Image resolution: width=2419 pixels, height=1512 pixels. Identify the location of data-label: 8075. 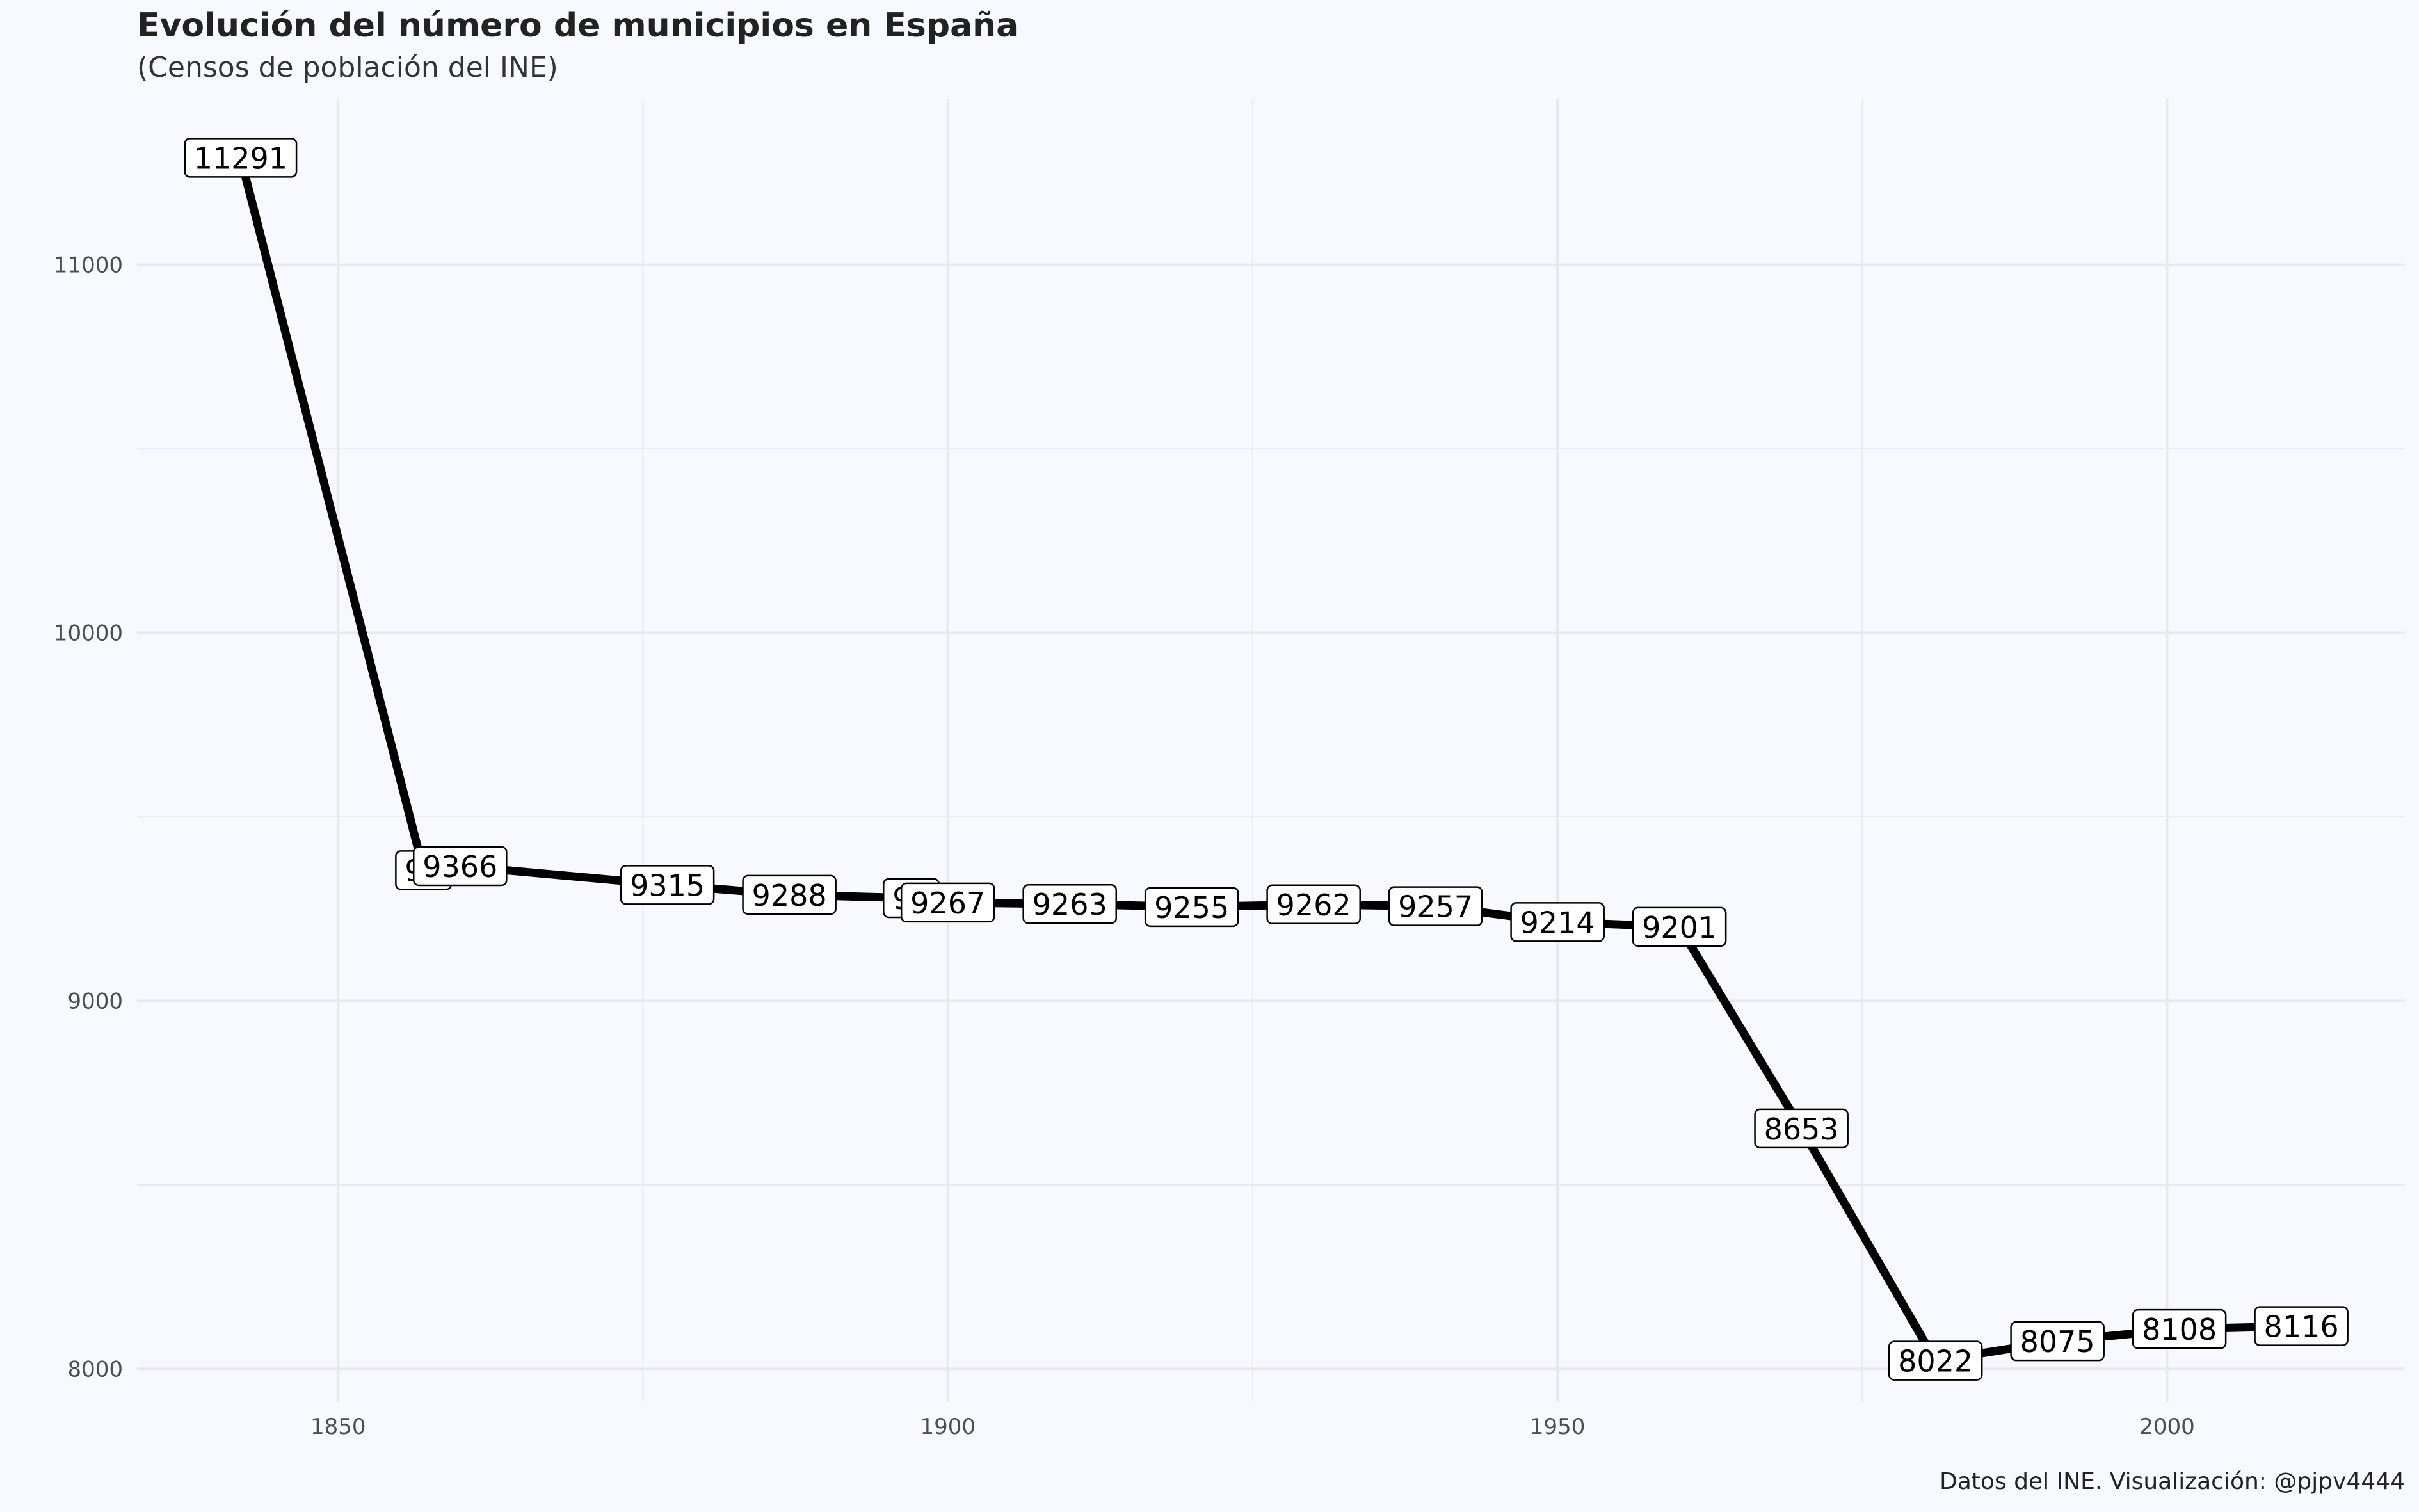
(2057, 1341).